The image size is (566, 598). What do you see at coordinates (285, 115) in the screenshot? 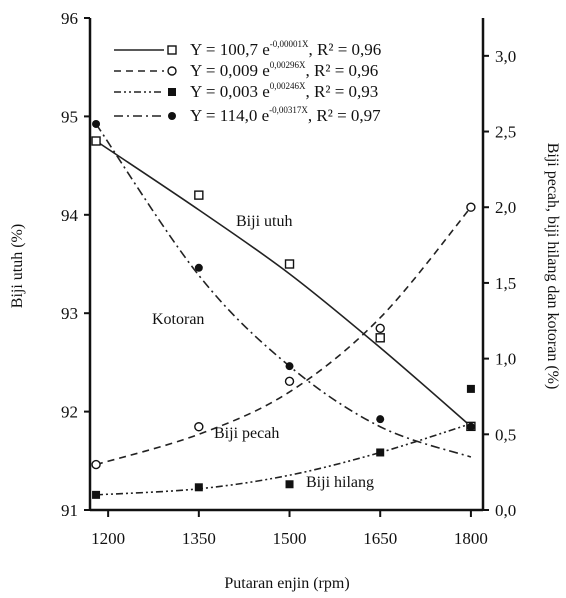
I see `legend-equation: Y = 114,0 e-0,00317X, R² = 0,97` at bounding box center [285, 115].